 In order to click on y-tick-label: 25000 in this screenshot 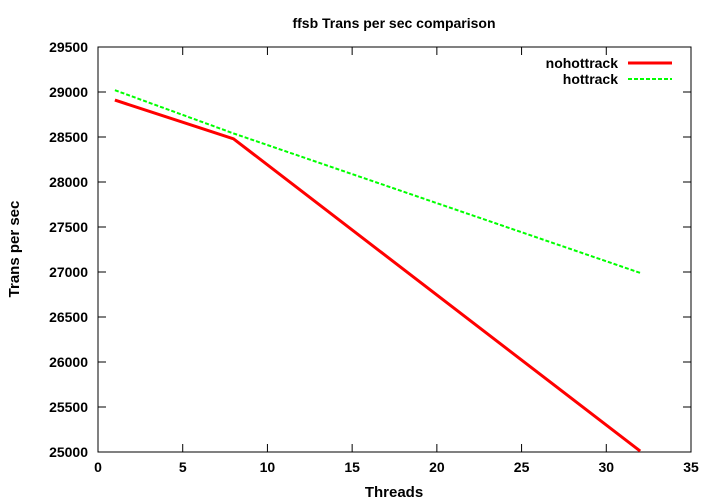, I will do `click(68, 452)`.